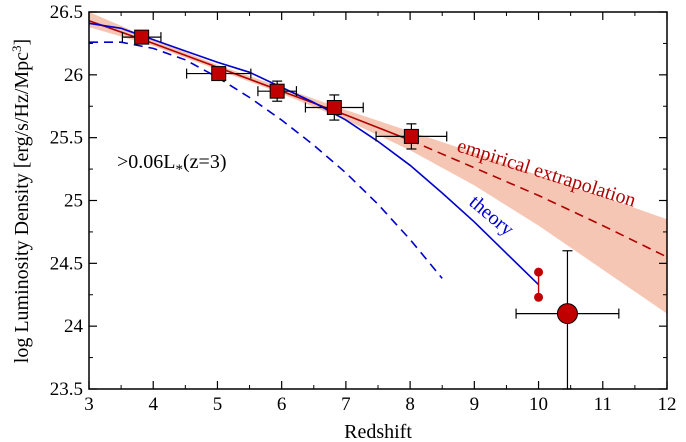 This screenshot has width=686, height=442. What do you see at coordinates (567, 314) in the screenshot?
I see `large-circle-point` at bounding box center [567, 314].